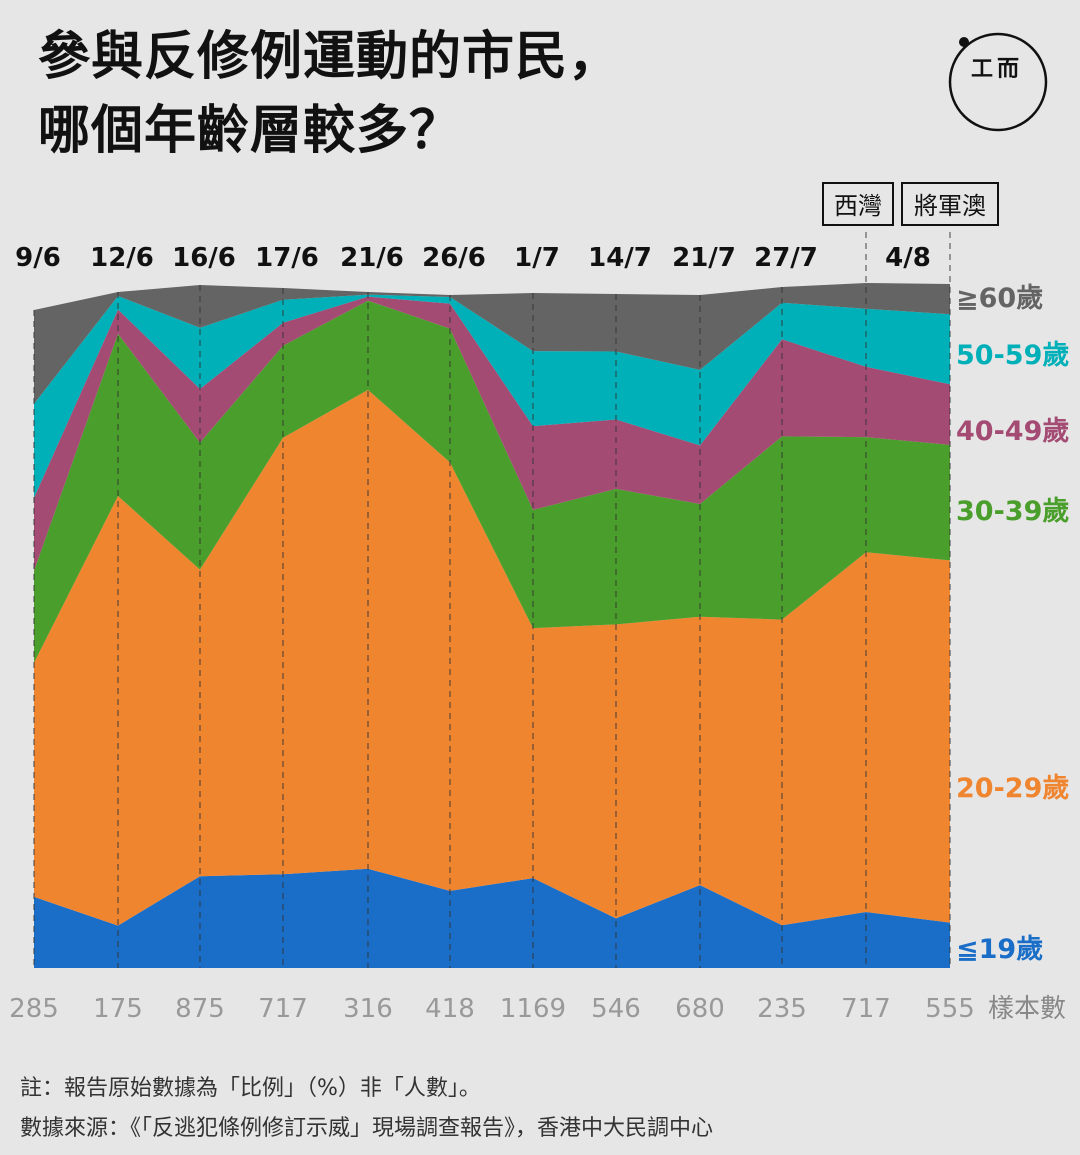  I want to click on sample-size-7: 546, so click(616, 1009).